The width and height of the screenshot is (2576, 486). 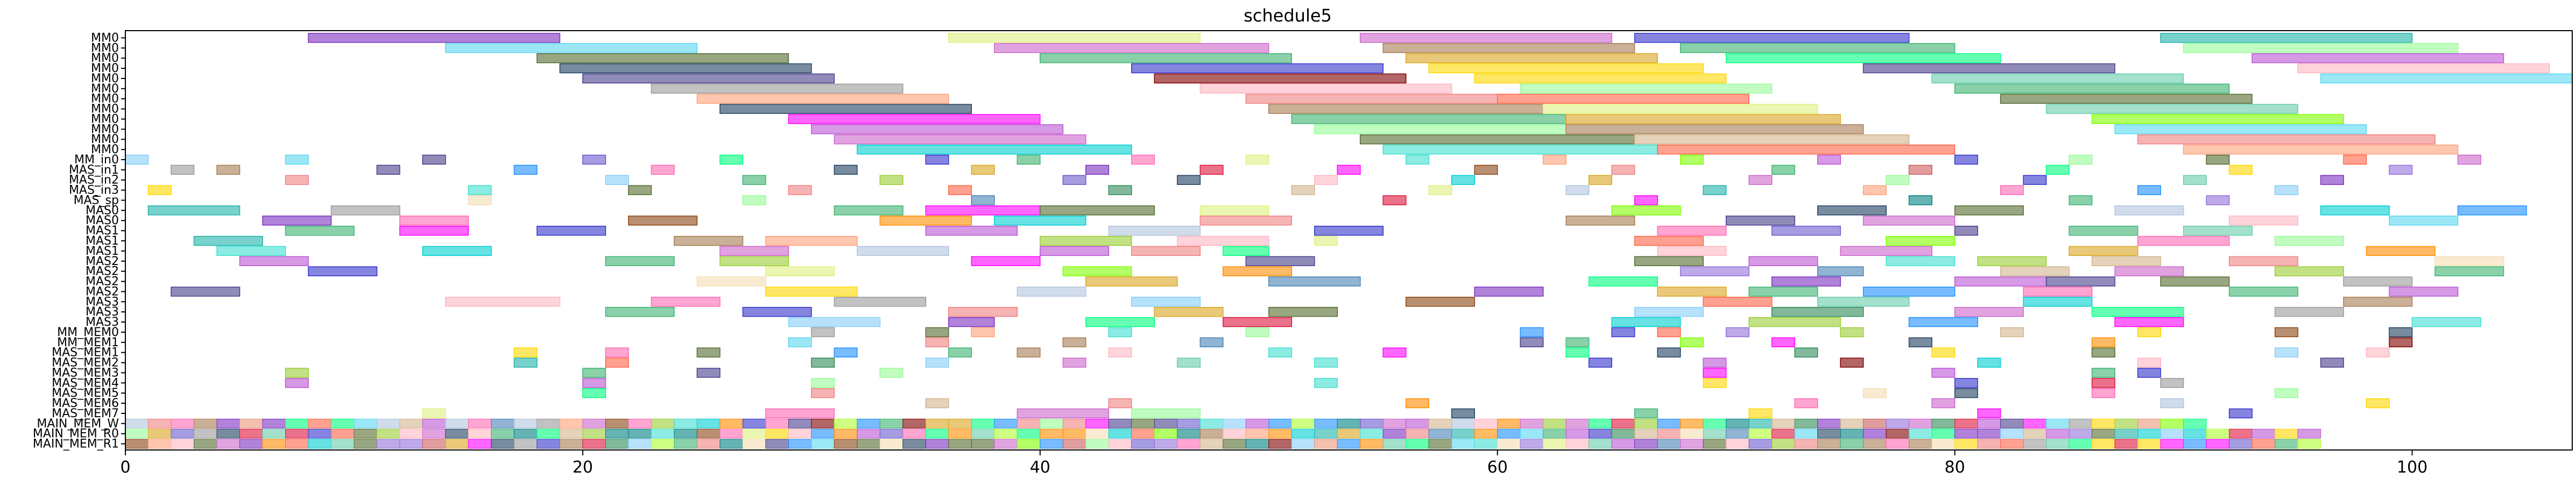 What do you see at coordinates (102, 251) in the screenshot?
I see `y-tick-label: MAS1` at bounding box center [102, 251].